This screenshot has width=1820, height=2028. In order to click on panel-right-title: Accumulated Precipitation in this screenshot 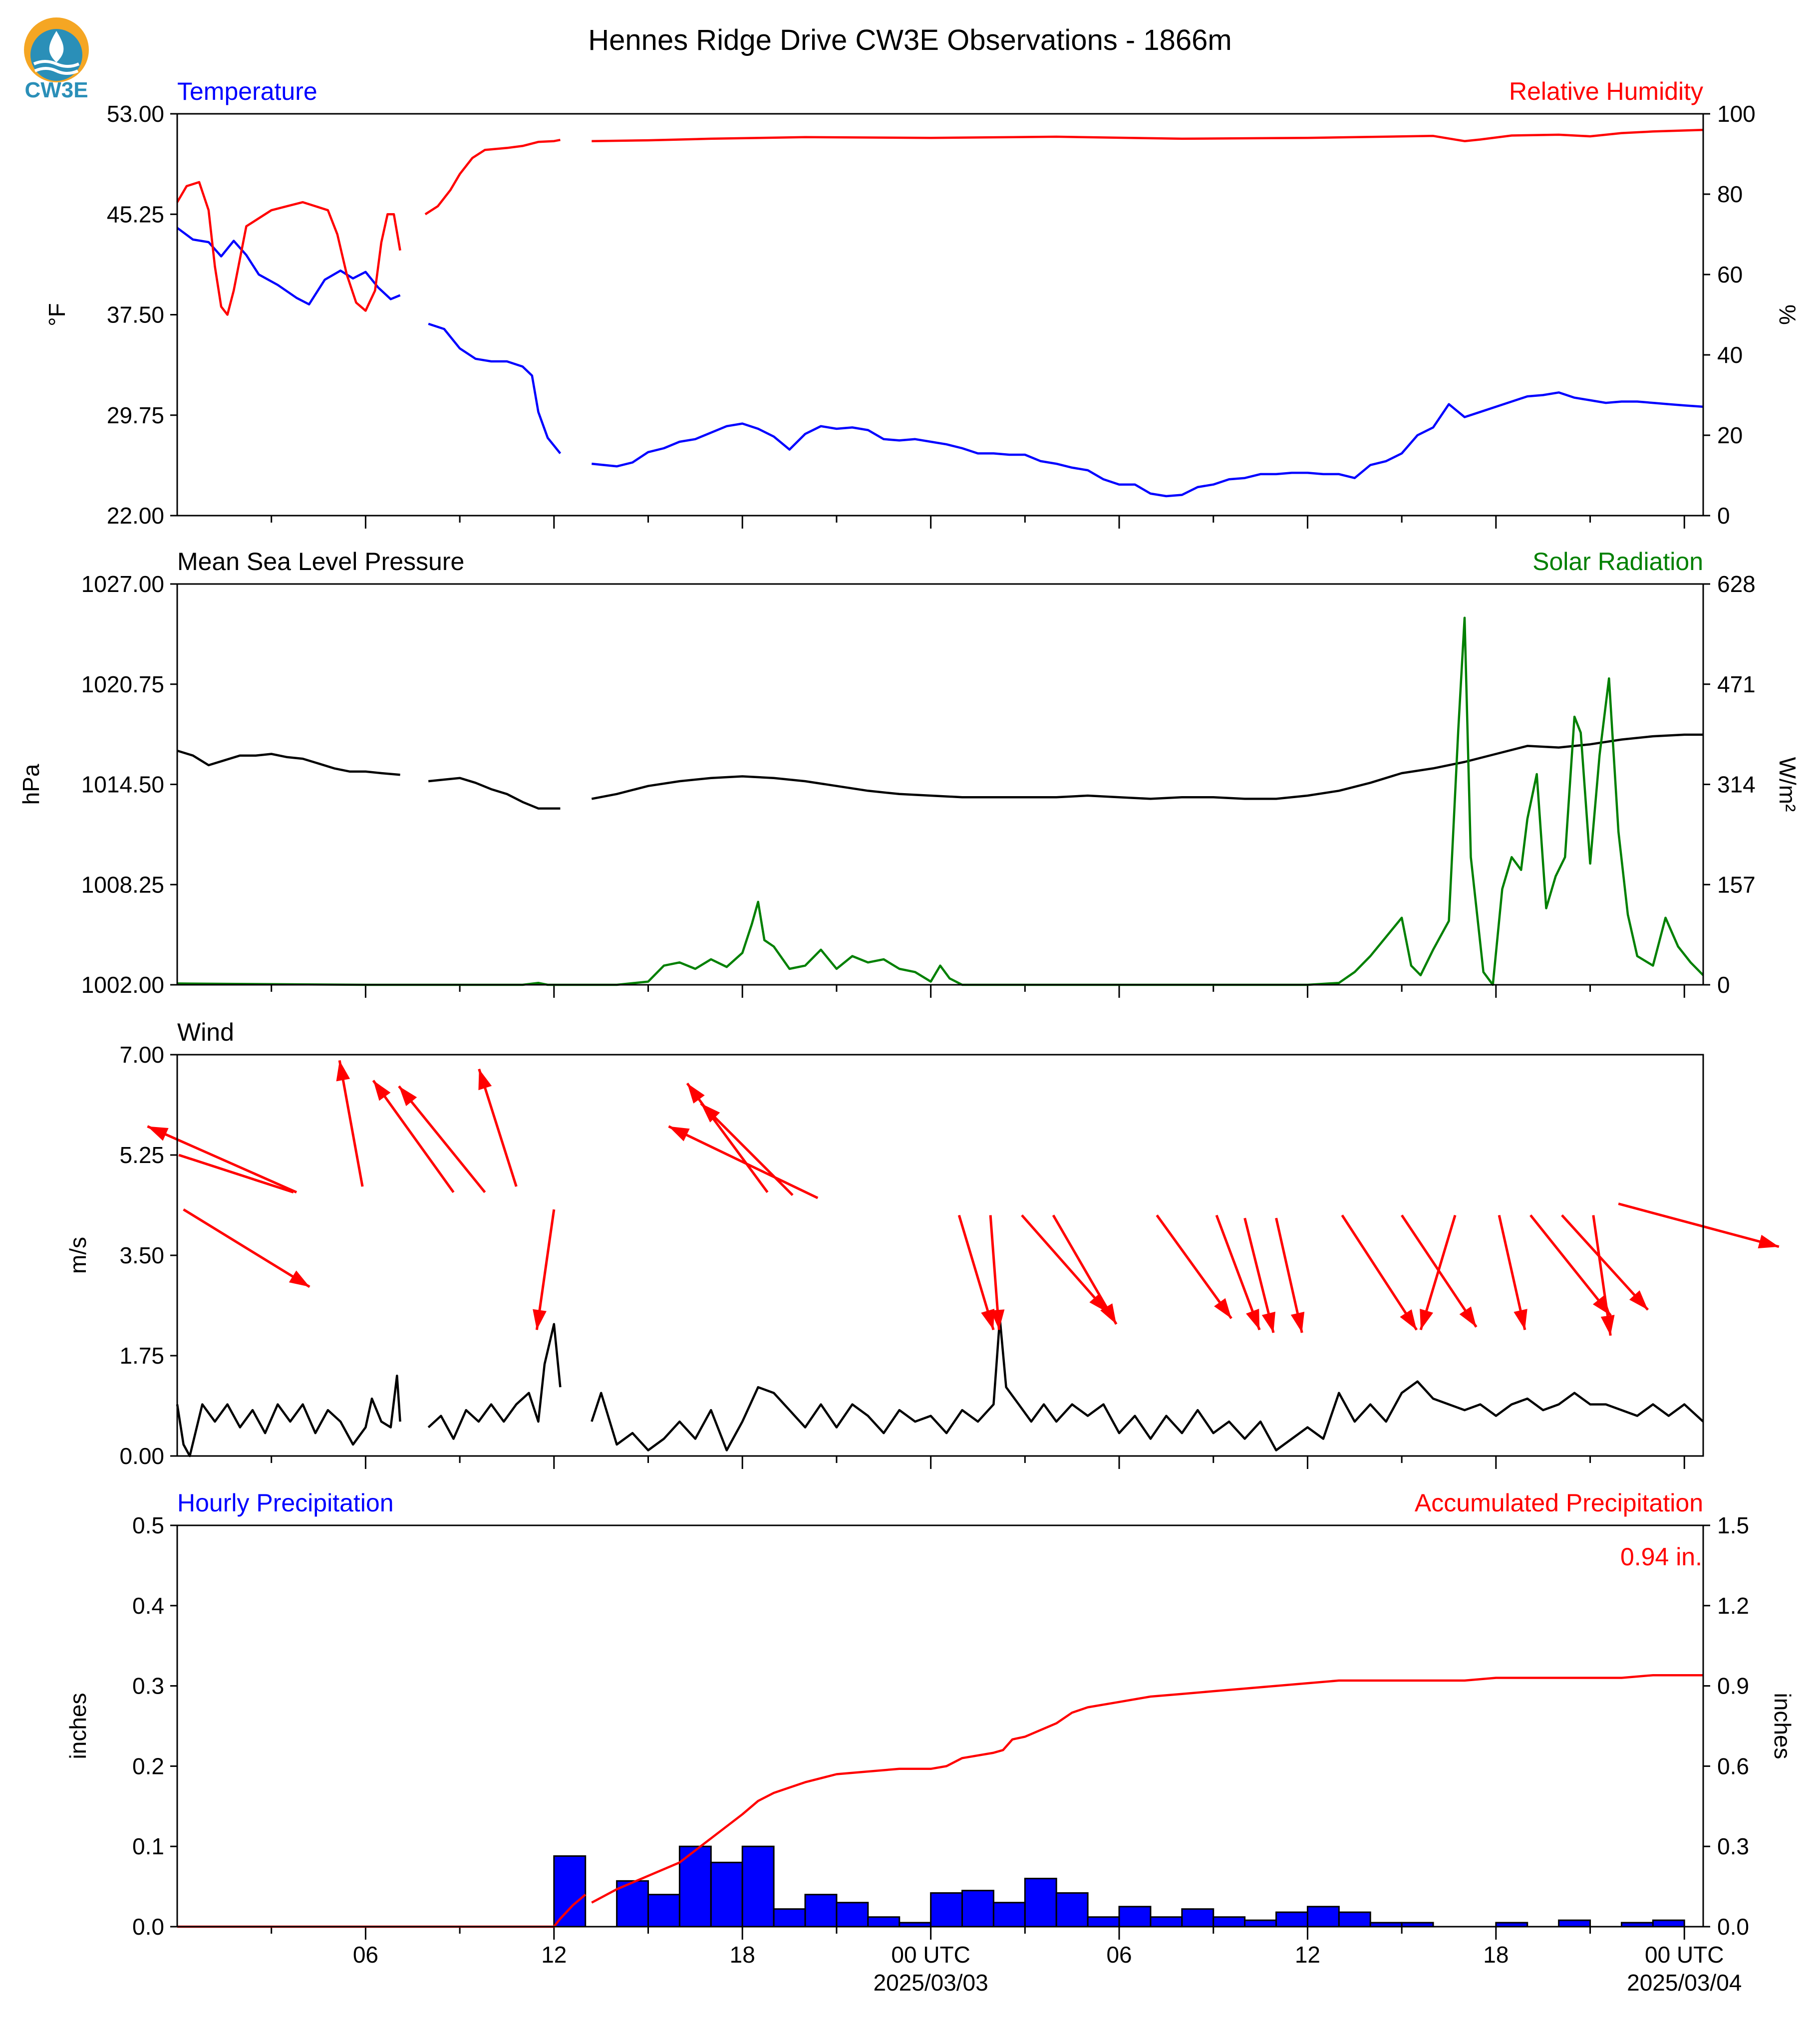, I will do `click(1559, 1503)`.